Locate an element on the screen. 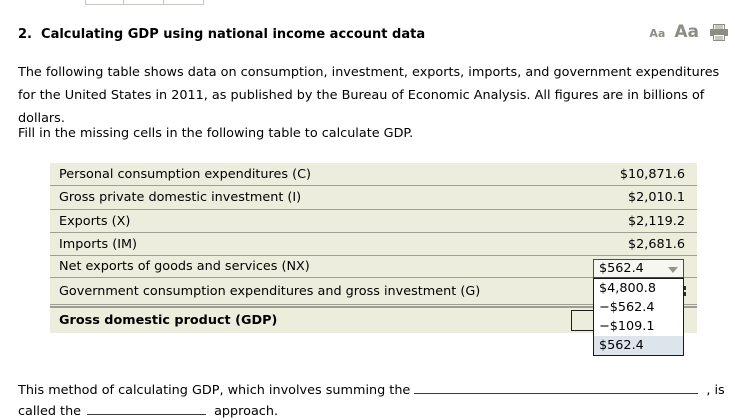 The height and width of the screenshot is (420, 735). row-label: Net exports of goods and services (NX) is located at coordinates (184, 266).